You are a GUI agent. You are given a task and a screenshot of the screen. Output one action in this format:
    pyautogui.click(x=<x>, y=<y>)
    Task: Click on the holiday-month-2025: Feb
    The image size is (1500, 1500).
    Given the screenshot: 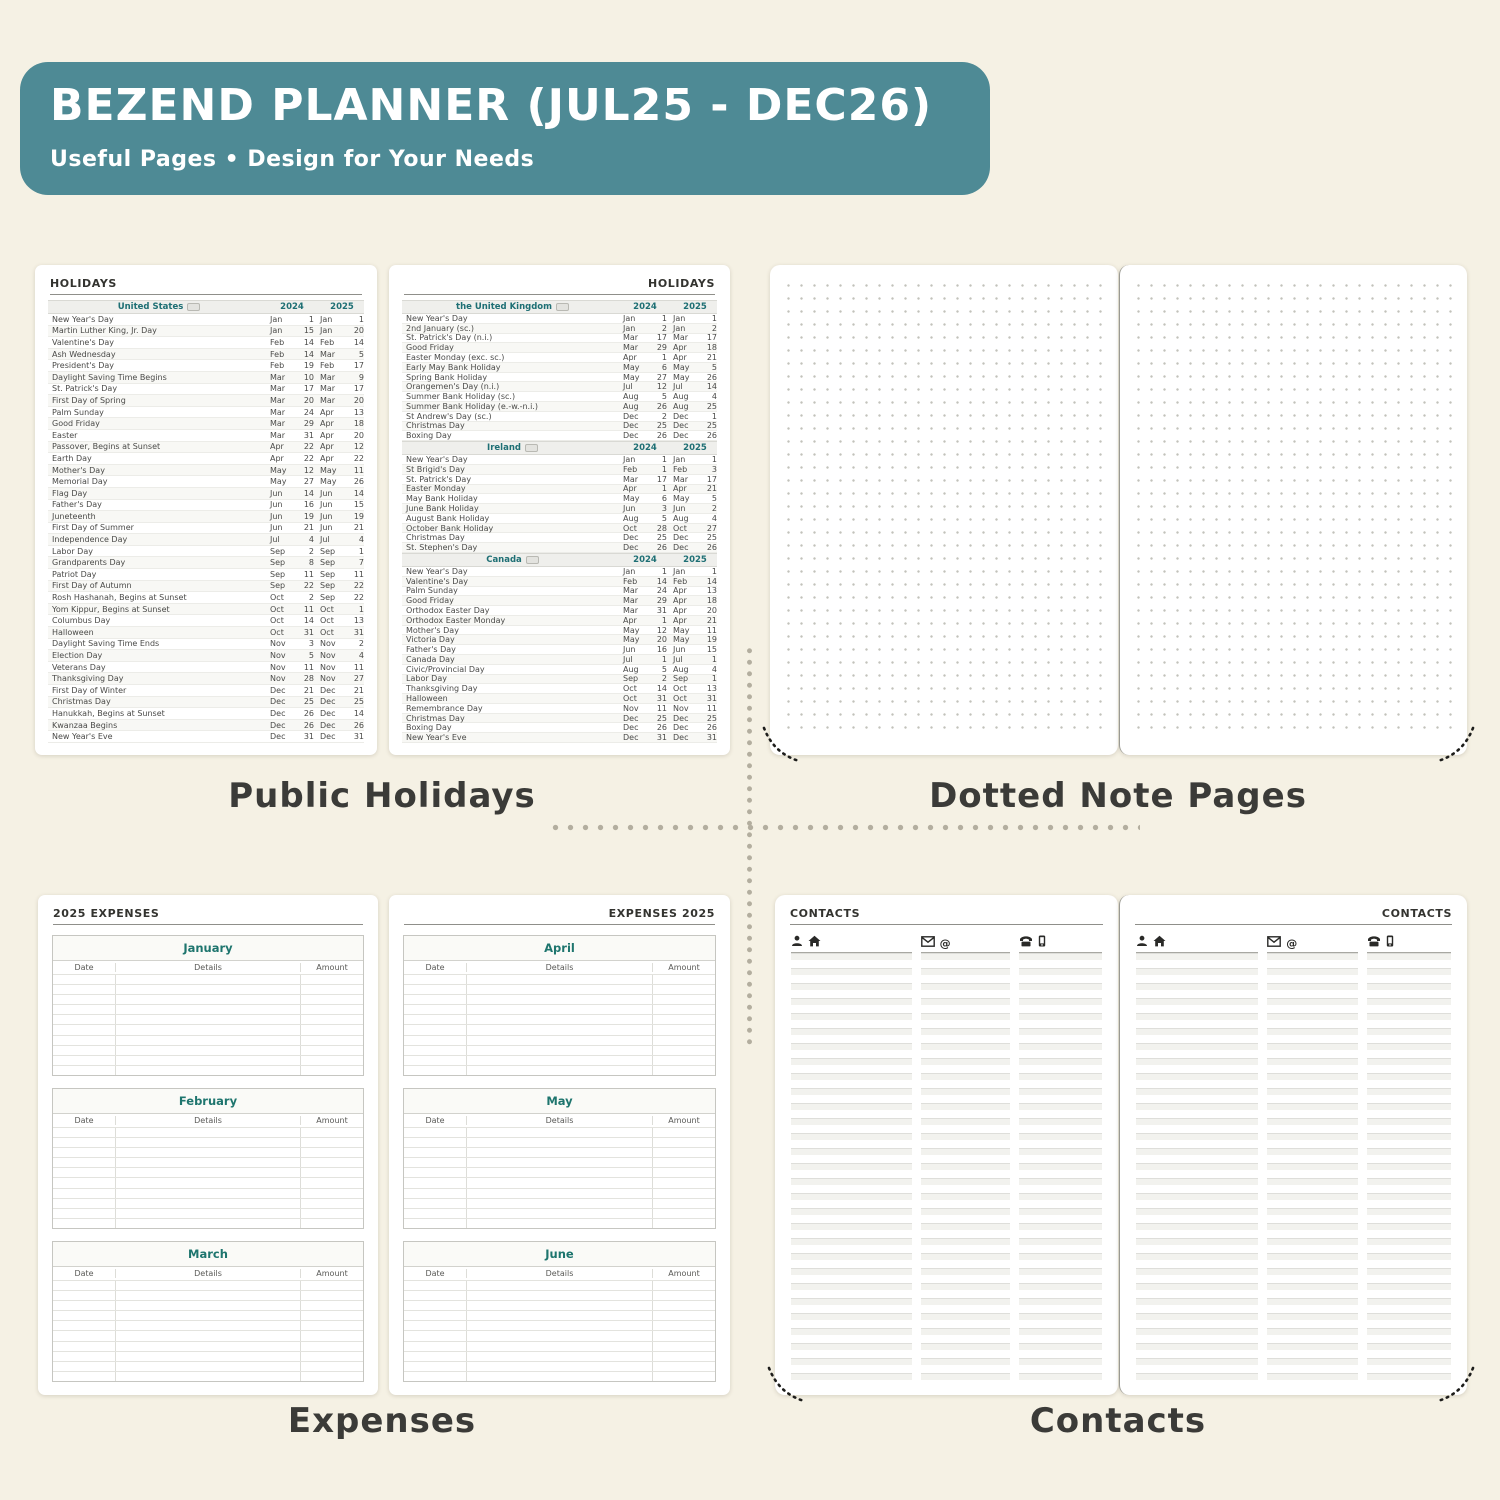 What is the action you would take?
    pyautogui.click(x=680, y=469)
    